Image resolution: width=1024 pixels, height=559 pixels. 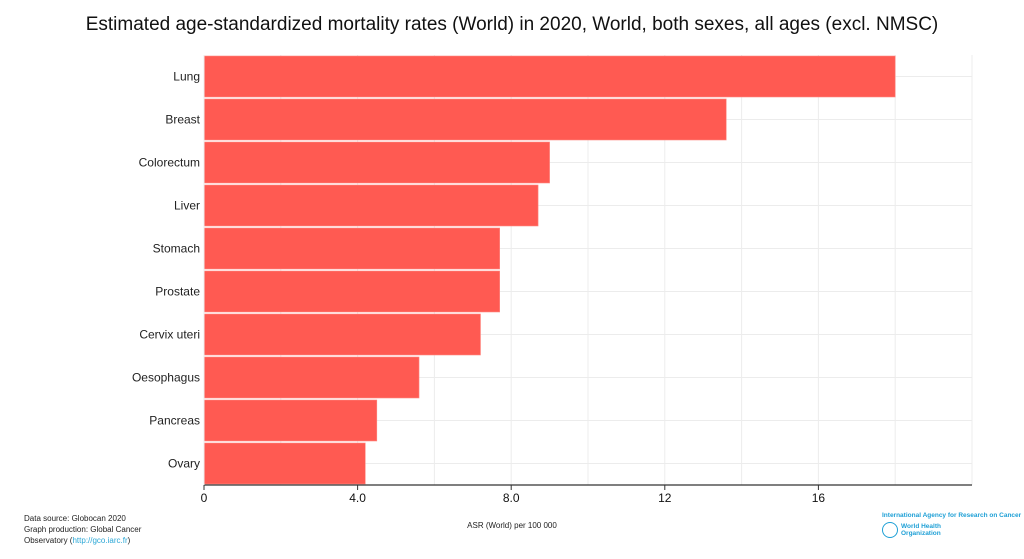 I want to click on y-tick-label: Stomach, so click(x=176, y=249).